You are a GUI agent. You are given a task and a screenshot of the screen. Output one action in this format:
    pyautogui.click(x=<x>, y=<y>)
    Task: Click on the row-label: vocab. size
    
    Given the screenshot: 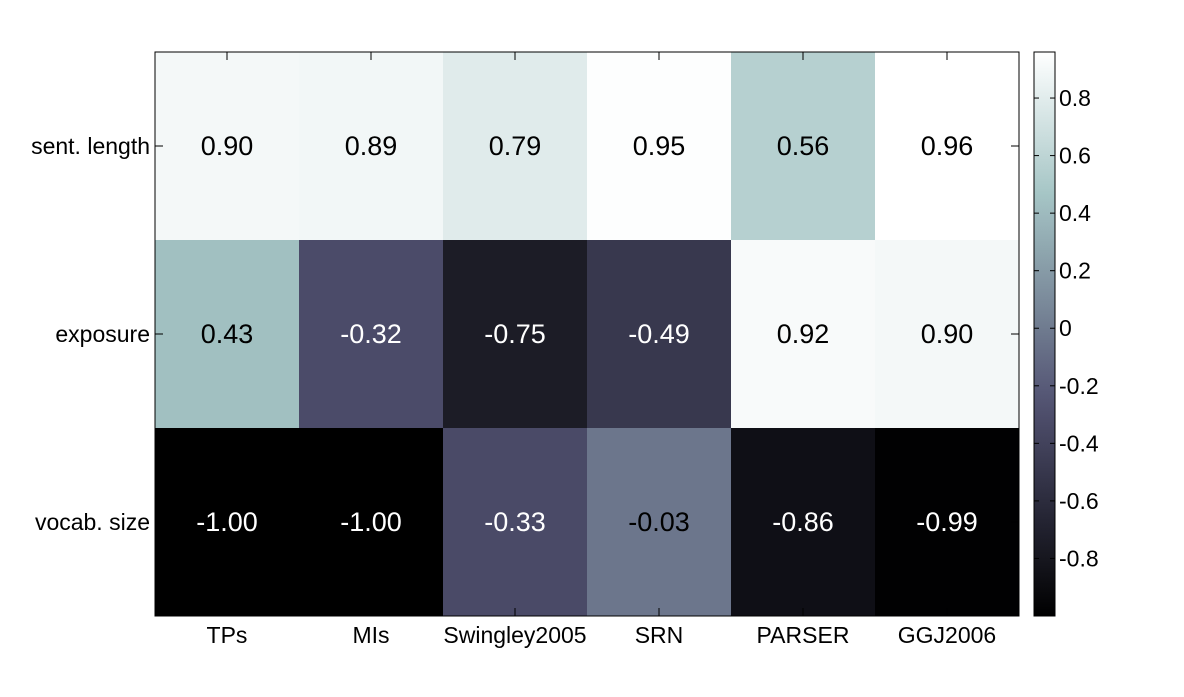 What is the action you would take?
    pyautogui.click(x=92, y=522)
    